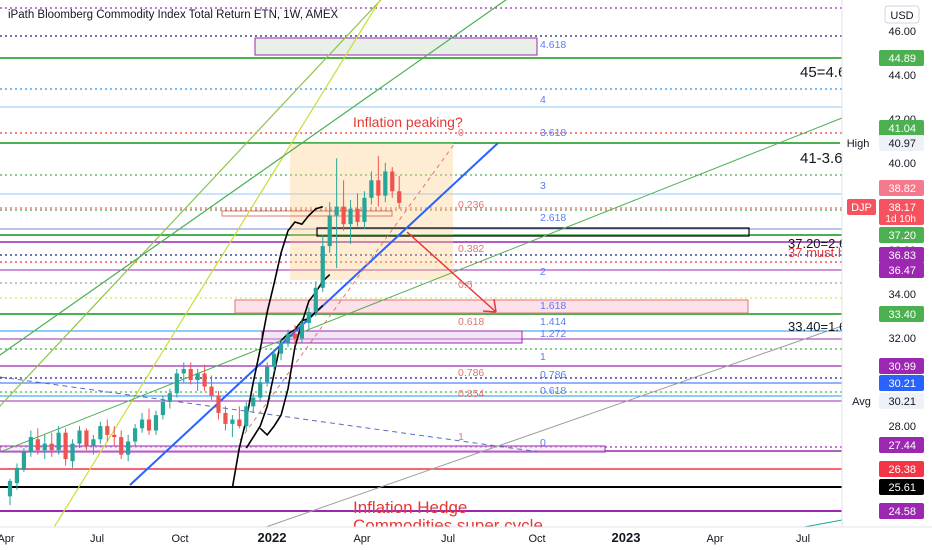 The height and width of the screenshot is (550, 932). Describe the element at coordinates (533, 232) in the screenshot. I see `support-box` at that location.